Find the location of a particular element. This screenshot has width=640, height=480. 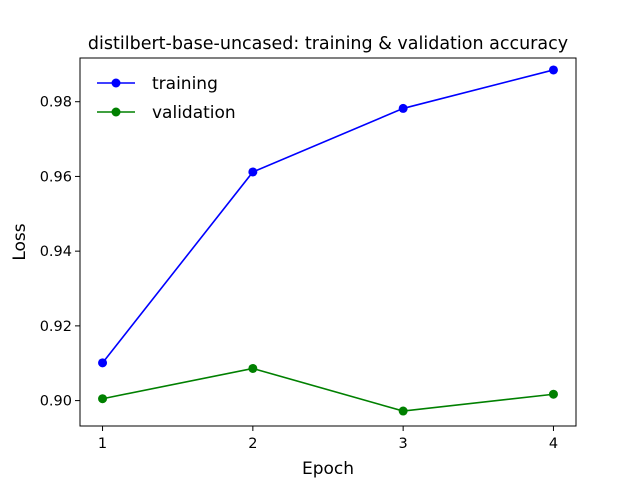

x-tick-label: 1 is located at coordinates (102, 444).